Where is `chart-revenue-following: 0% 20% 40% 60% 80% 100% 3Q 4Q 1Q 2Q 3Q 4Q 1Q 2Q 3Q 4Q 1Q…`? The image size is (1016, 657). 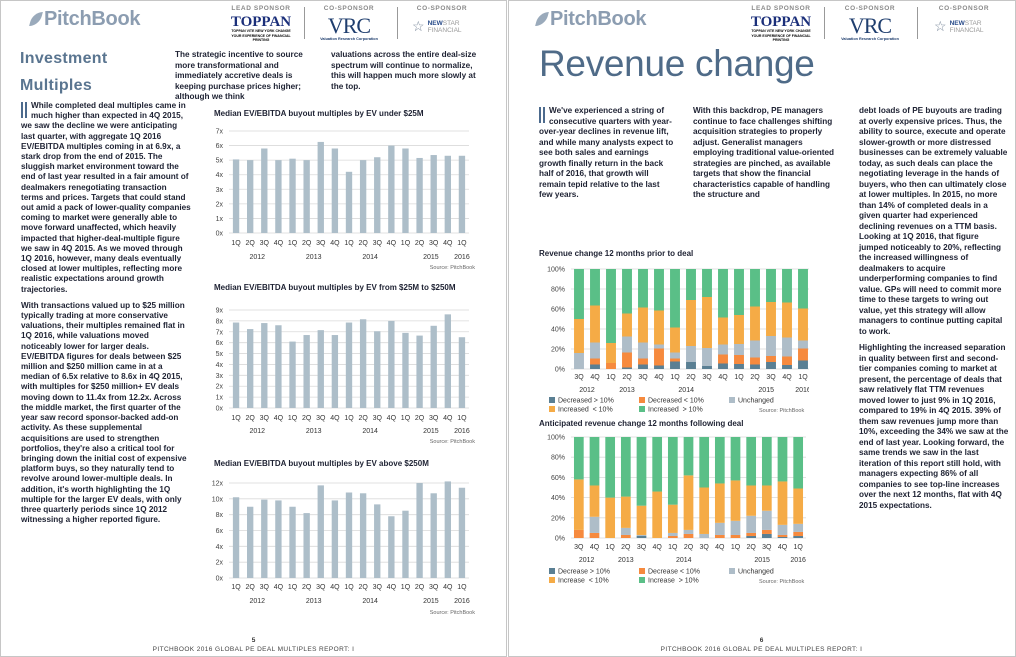
chart-revenue-following: 0% 20% 40% 60% 80% 100% 3Q 4Q 1Q 2Q 3Q 4Q 1Q 2Q 3Q 4Q 1Q… is located at coordinates (676, 500).